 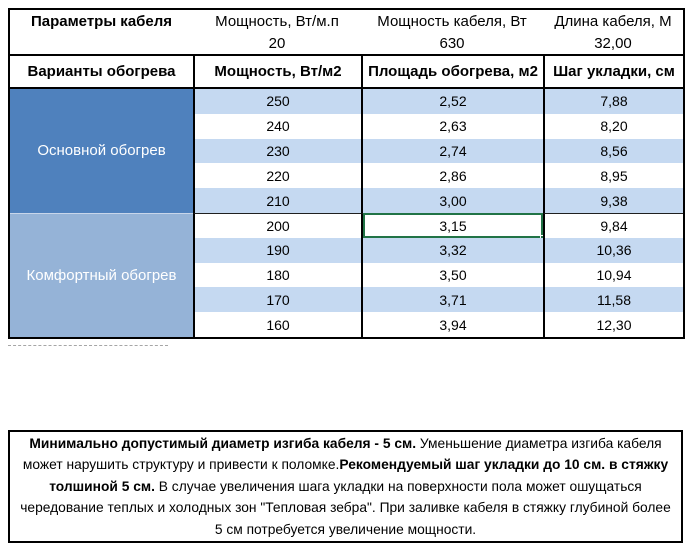 What do you see at coordinates (101, 21) in the screenshot?
I see `cable-params-title: Параметры кабеля` at bounding box center [101, 21].